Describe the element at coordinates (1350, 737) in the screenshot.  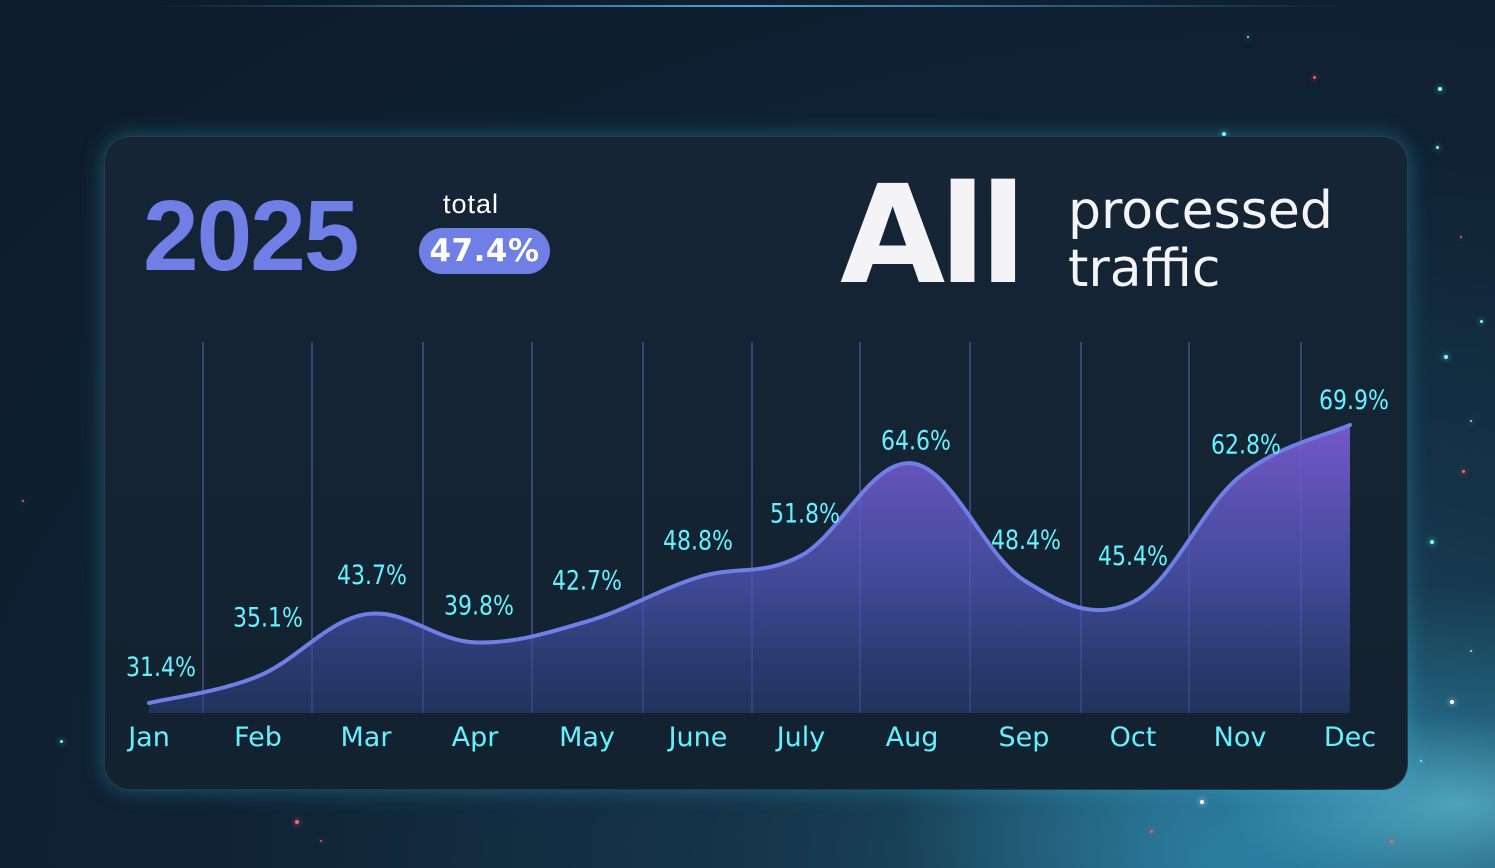
I see `month-tick-label: Dec` at that location.